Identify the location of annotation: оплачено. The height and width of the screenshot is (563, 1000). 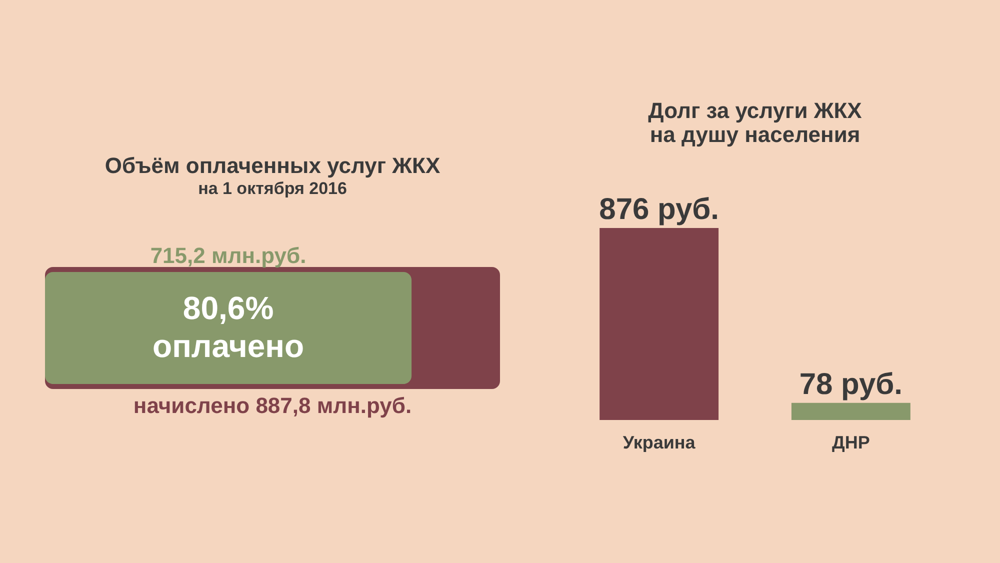
(228, 346).